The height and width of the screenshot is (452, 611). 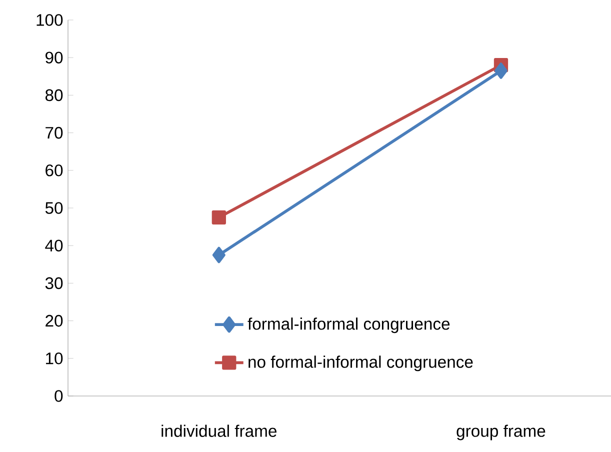 I want to click on y-tick-label: 60, so click(x=54, y=170).